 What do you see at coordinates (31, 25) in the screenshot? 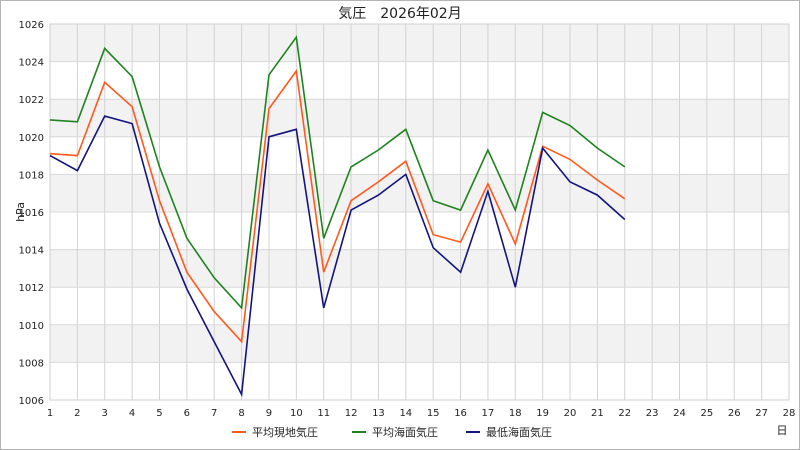
I see `y-tick-label: 1026` at bounding box center [31, 25].